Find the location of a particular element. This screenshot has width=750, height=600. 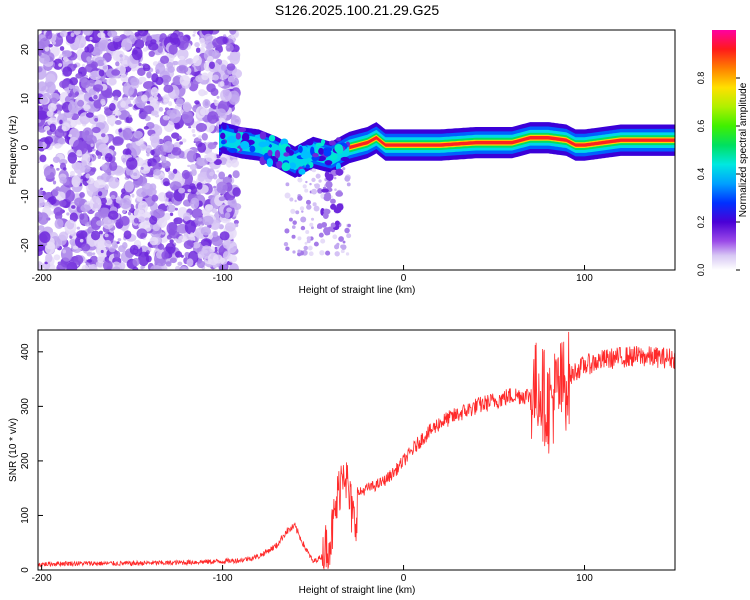

snr-x-tick-label: -100 is located at coordinates (223, 578).